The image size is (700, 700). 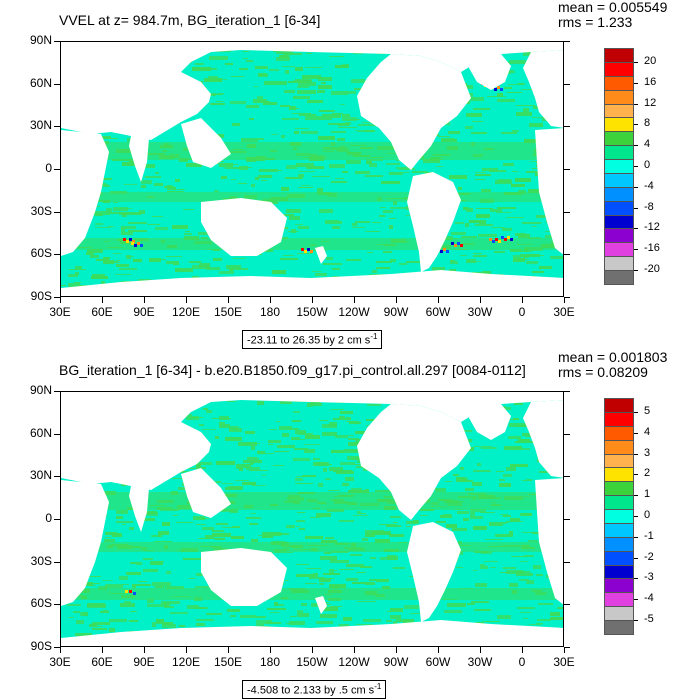 What do you see at coordinates (309, 340) in the screenshot?
I see `range-text: -23.11 to 26.35 by 2 cm s` at bounding box center [309, 340].